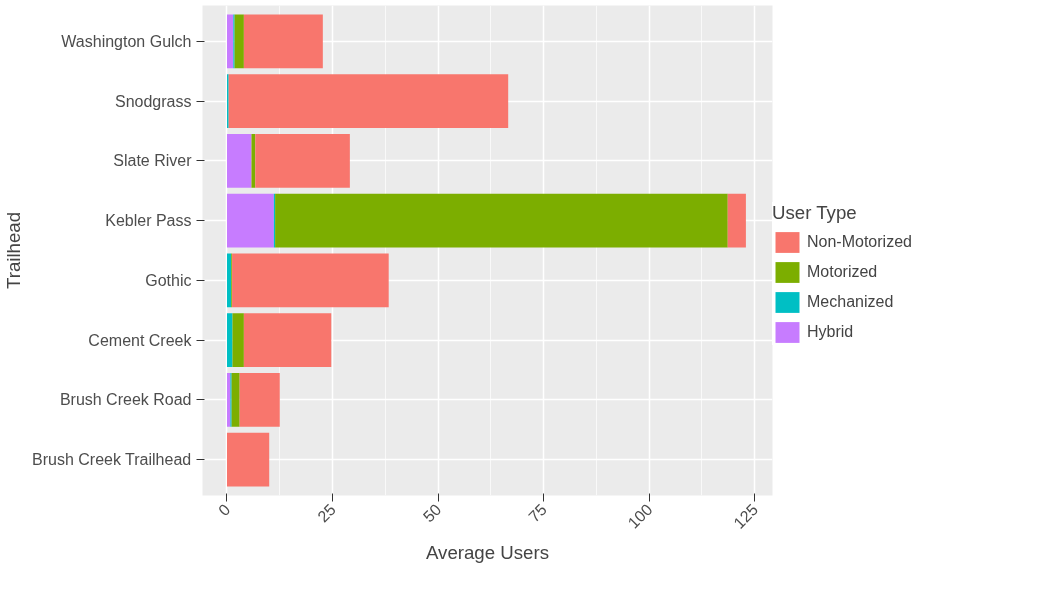 This screenshot has width=1052, height=608. What do you see at coordinates (538, 513) in the screenshot?
I see `x-tick-label: 75` at bounding box center [538, 513].